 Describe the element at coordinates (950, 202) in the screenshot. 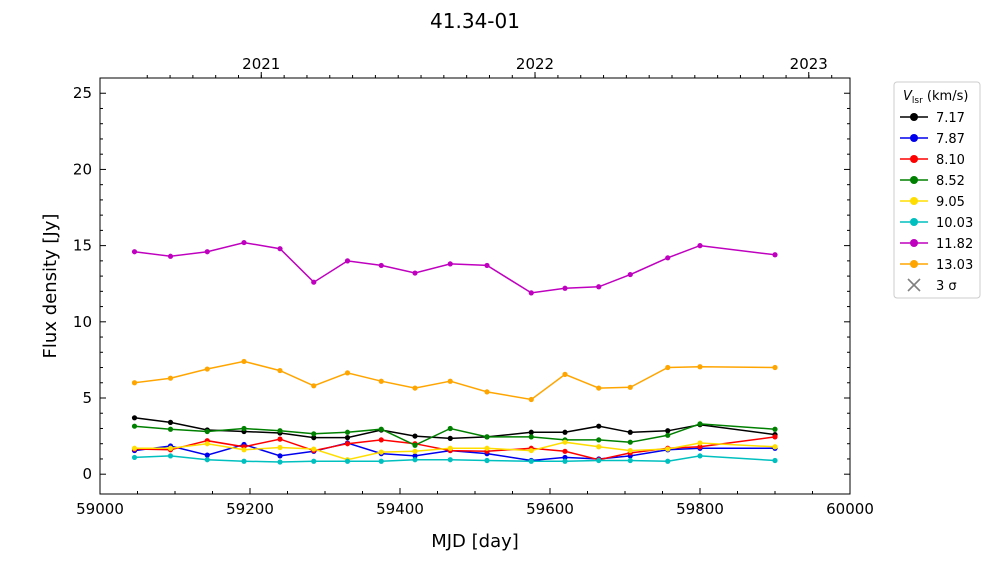

I see `legend-entry-label: 9.05` at that location.